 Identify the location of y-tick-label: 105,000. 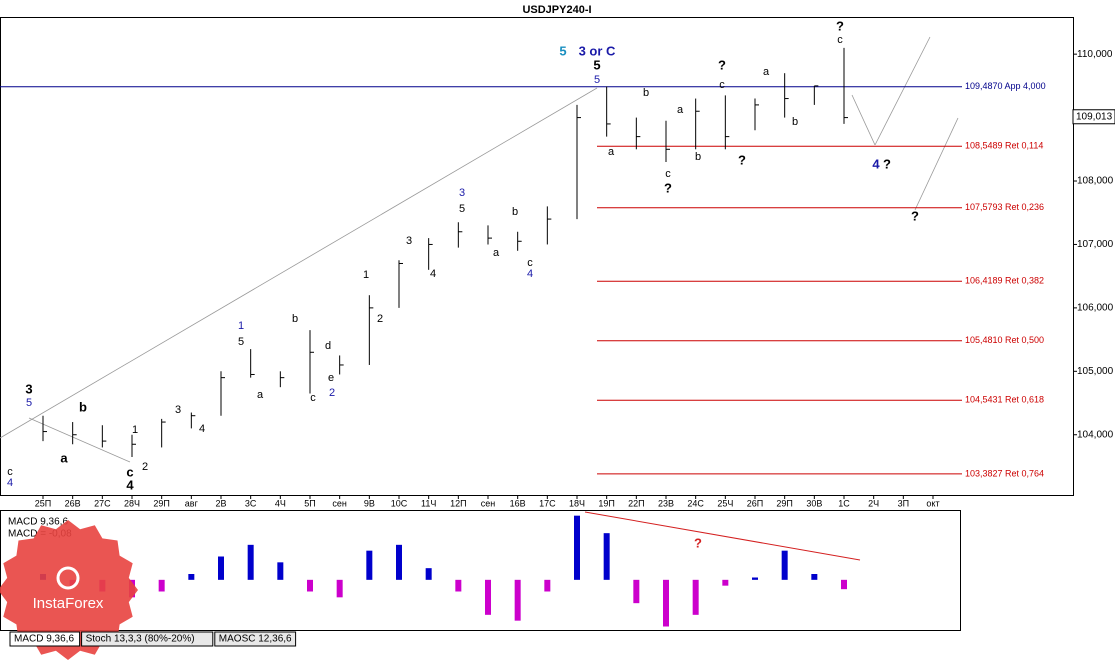
(1095, 371).